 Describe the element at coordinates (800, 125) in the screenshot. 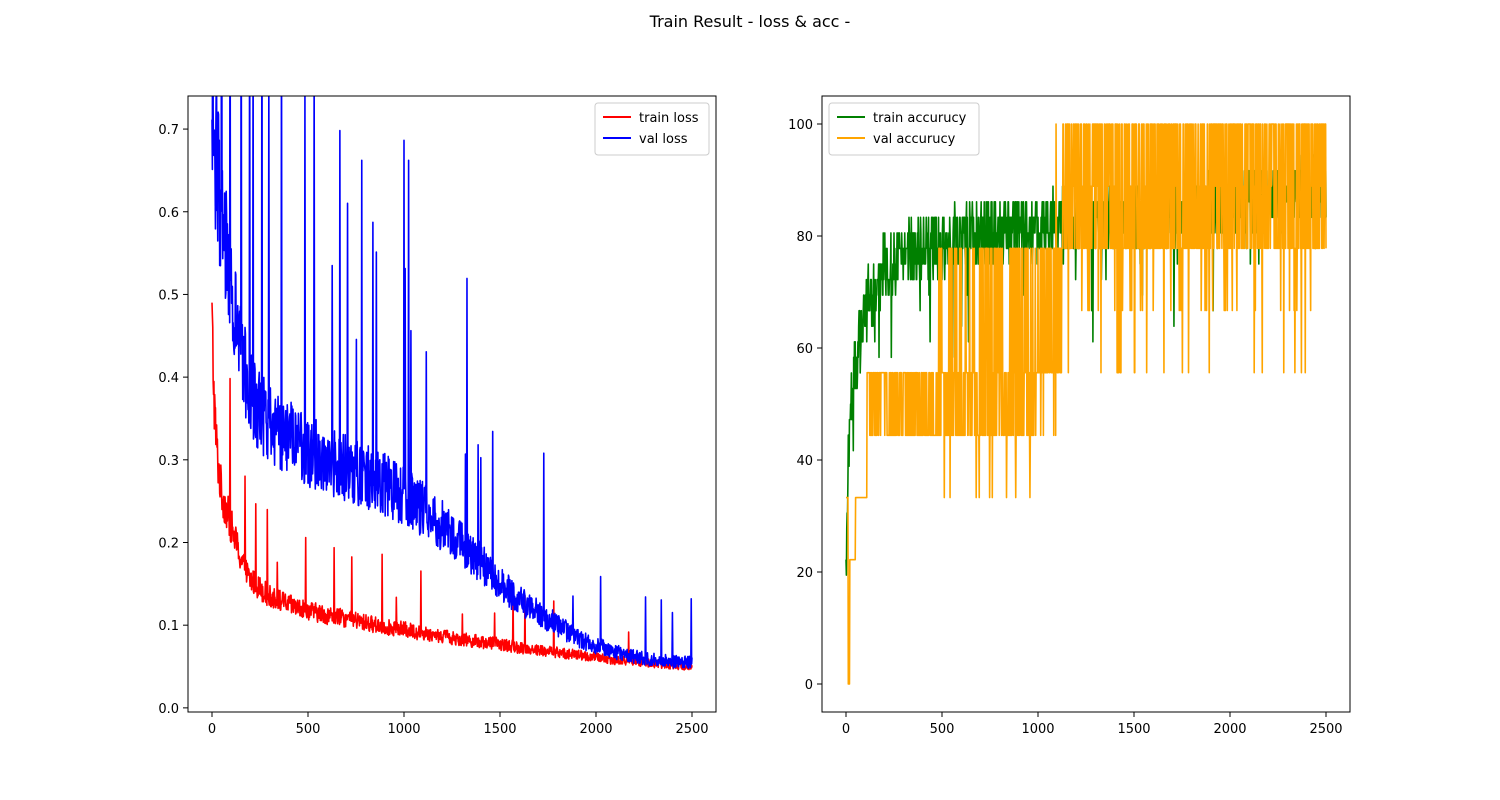

I see `y-tick-label: 100` at that location.